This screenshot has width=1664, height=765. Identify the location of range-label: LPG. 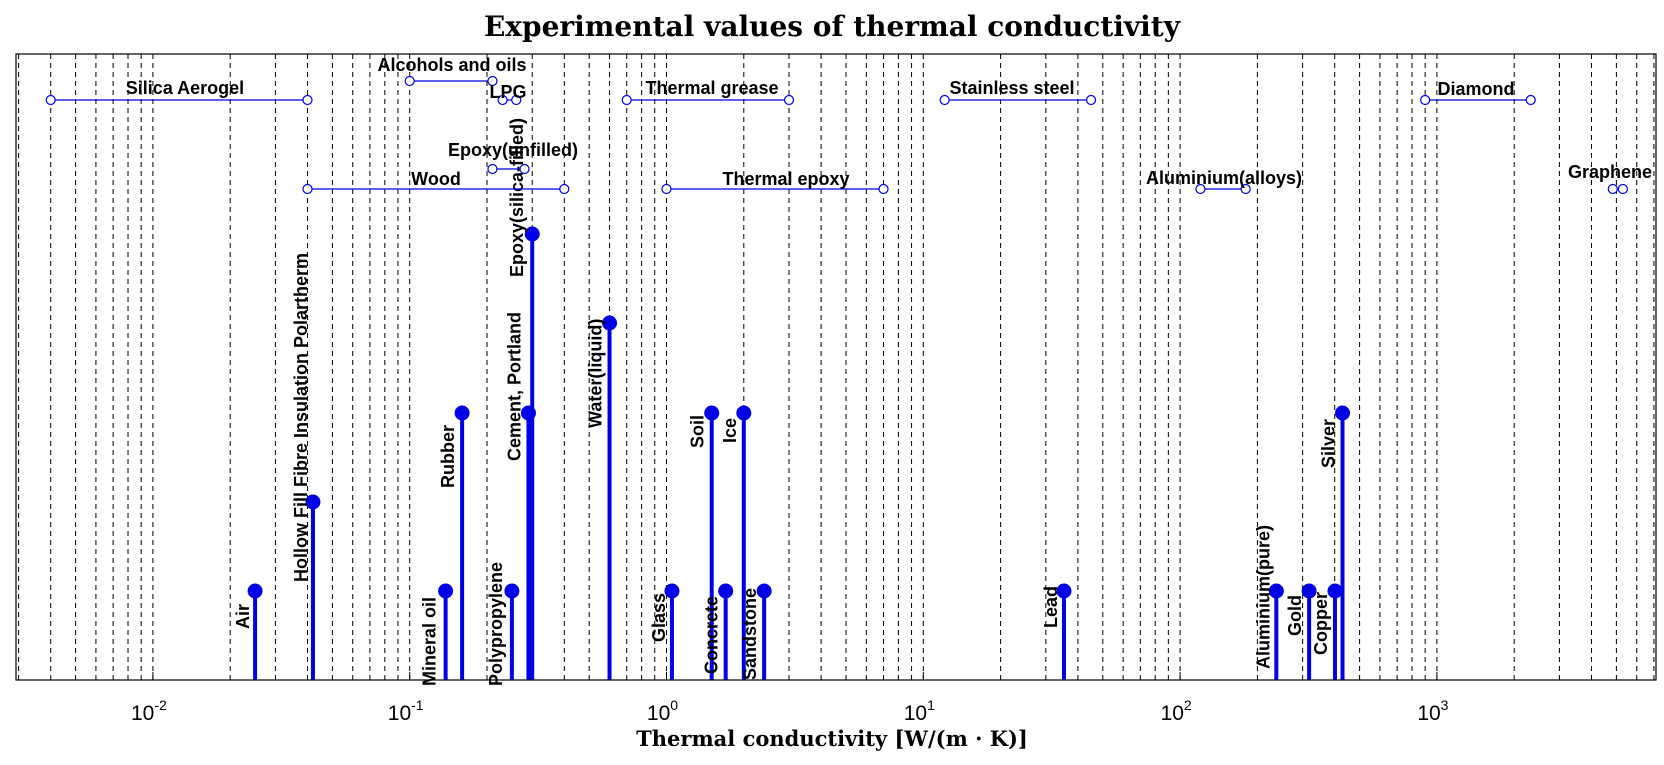
(507, 92).